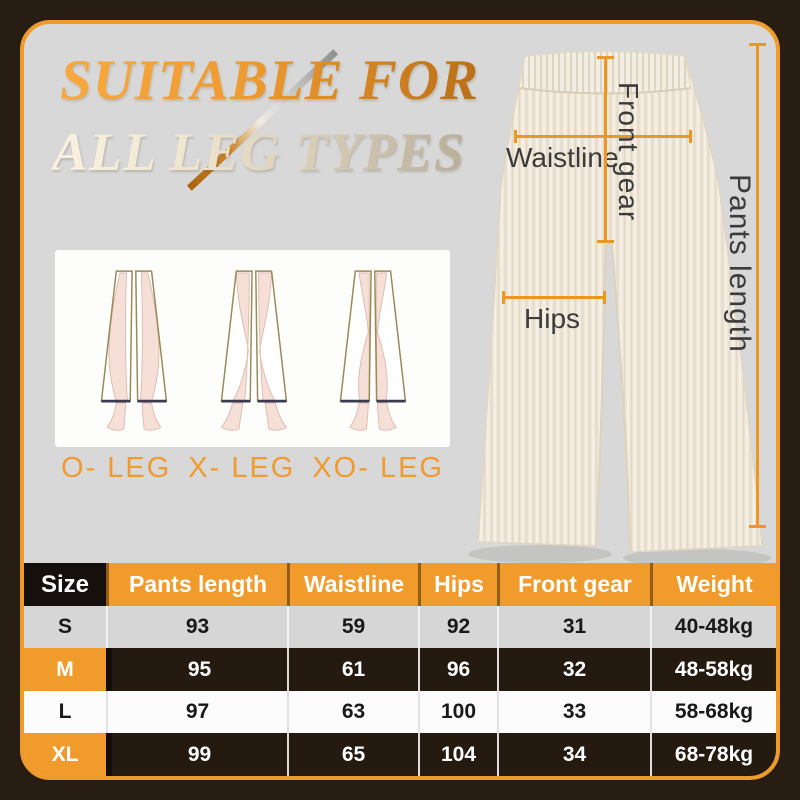 Image resolution: width=800 pixels, height=800 pixels. I want to click on cell-m-size: M, so click(65, 669).